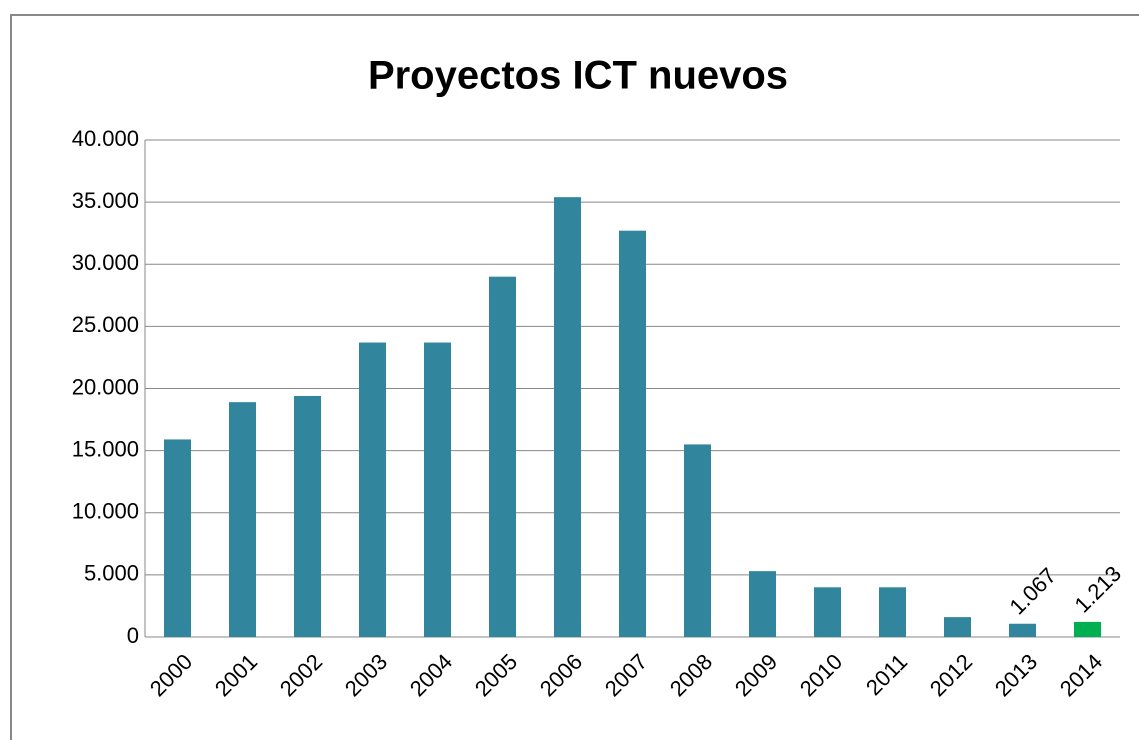  What do you see at coordinates (105, 448) in the screenshot?
I see `y-tick-label: 15.000` at bounding box center [105, 448].